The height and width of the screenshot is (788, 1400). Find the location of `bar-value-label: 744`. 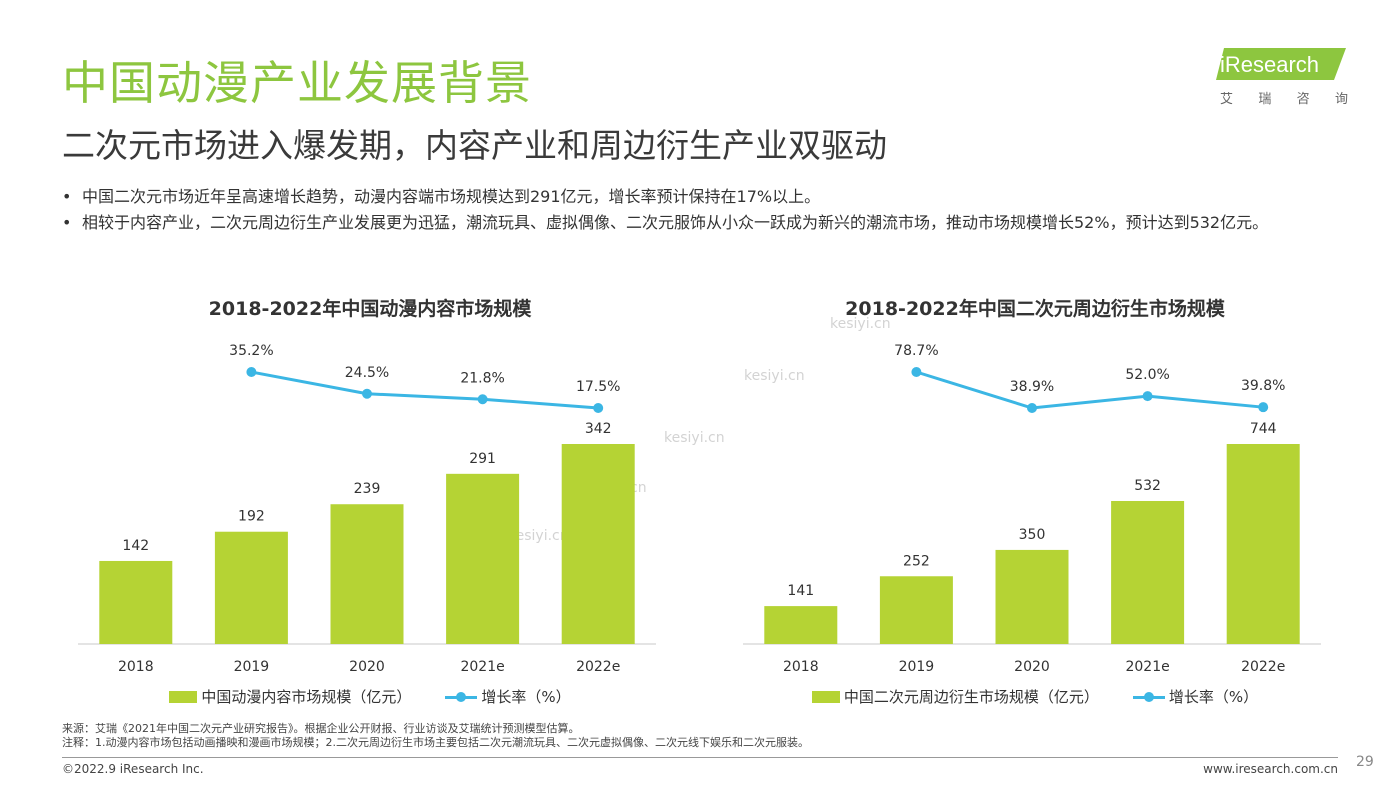

bar-value-label: 744 is located at coordinates (1263, 429).